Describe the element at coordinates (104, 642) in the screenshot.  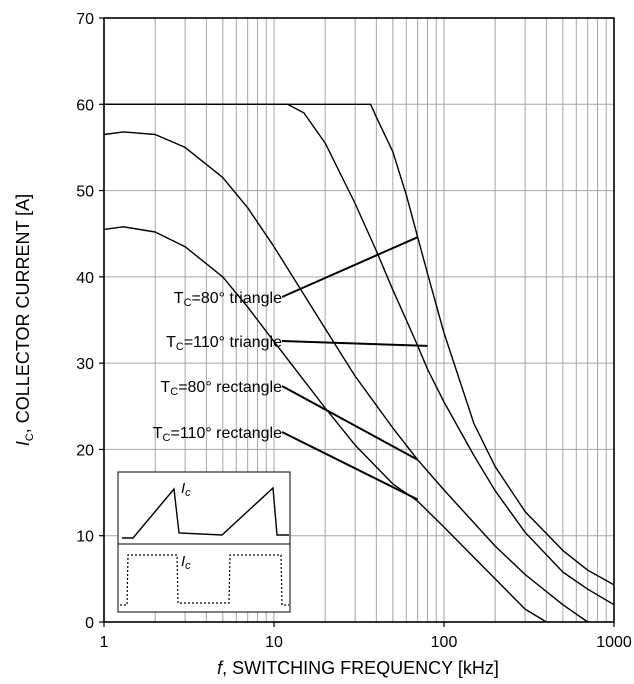
I see `x-tick-label: 1` at that location.